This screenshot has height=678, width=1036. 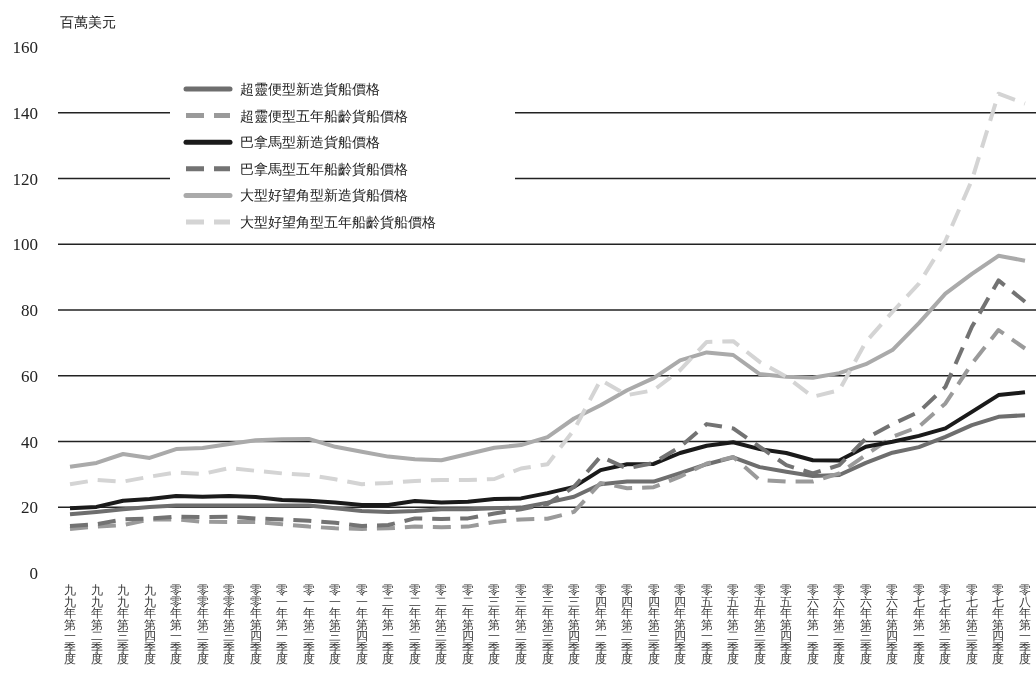 I want to click on legend-label: 巴拿馬型五年船齡貨船價格, so click(x=324, y=169).